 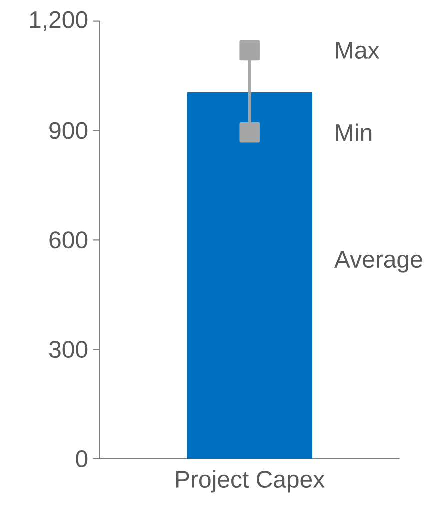 What do you see at coordinates (59, 21) in the screenshot?
I see `y-tick-label: 1,200` at bounding box center [59, 21].